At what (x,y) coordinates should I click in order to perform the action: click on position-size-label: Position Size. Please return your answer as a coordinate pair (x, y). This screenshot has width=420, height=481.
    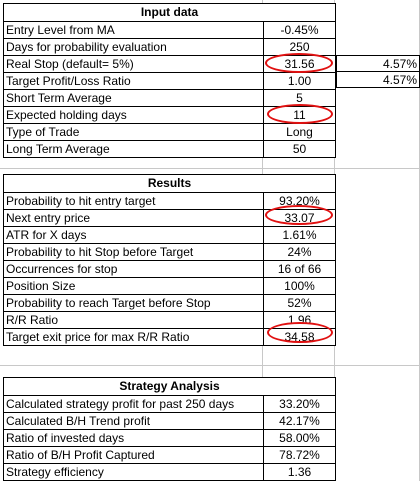
    Looking at the image, I should click on (134, 286).